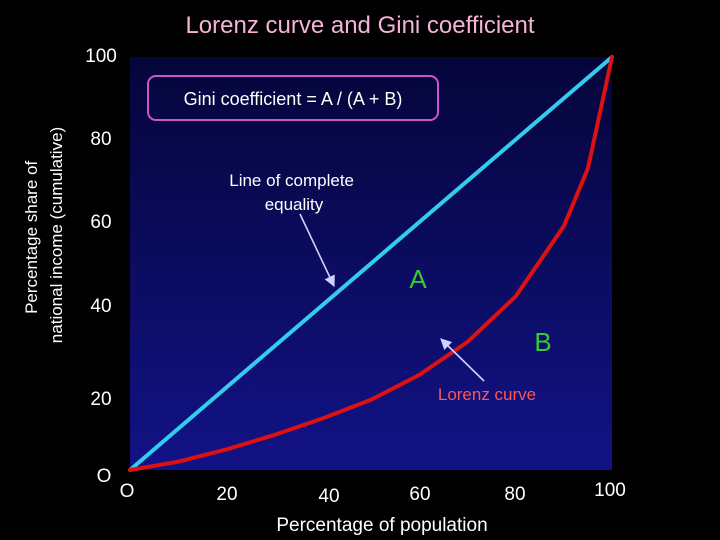 The image size is (720, 540). What do you see at coordinates (100, 399) in the screenshot?
I see `y-tick-label: 20` at bounding box center [100, 399].